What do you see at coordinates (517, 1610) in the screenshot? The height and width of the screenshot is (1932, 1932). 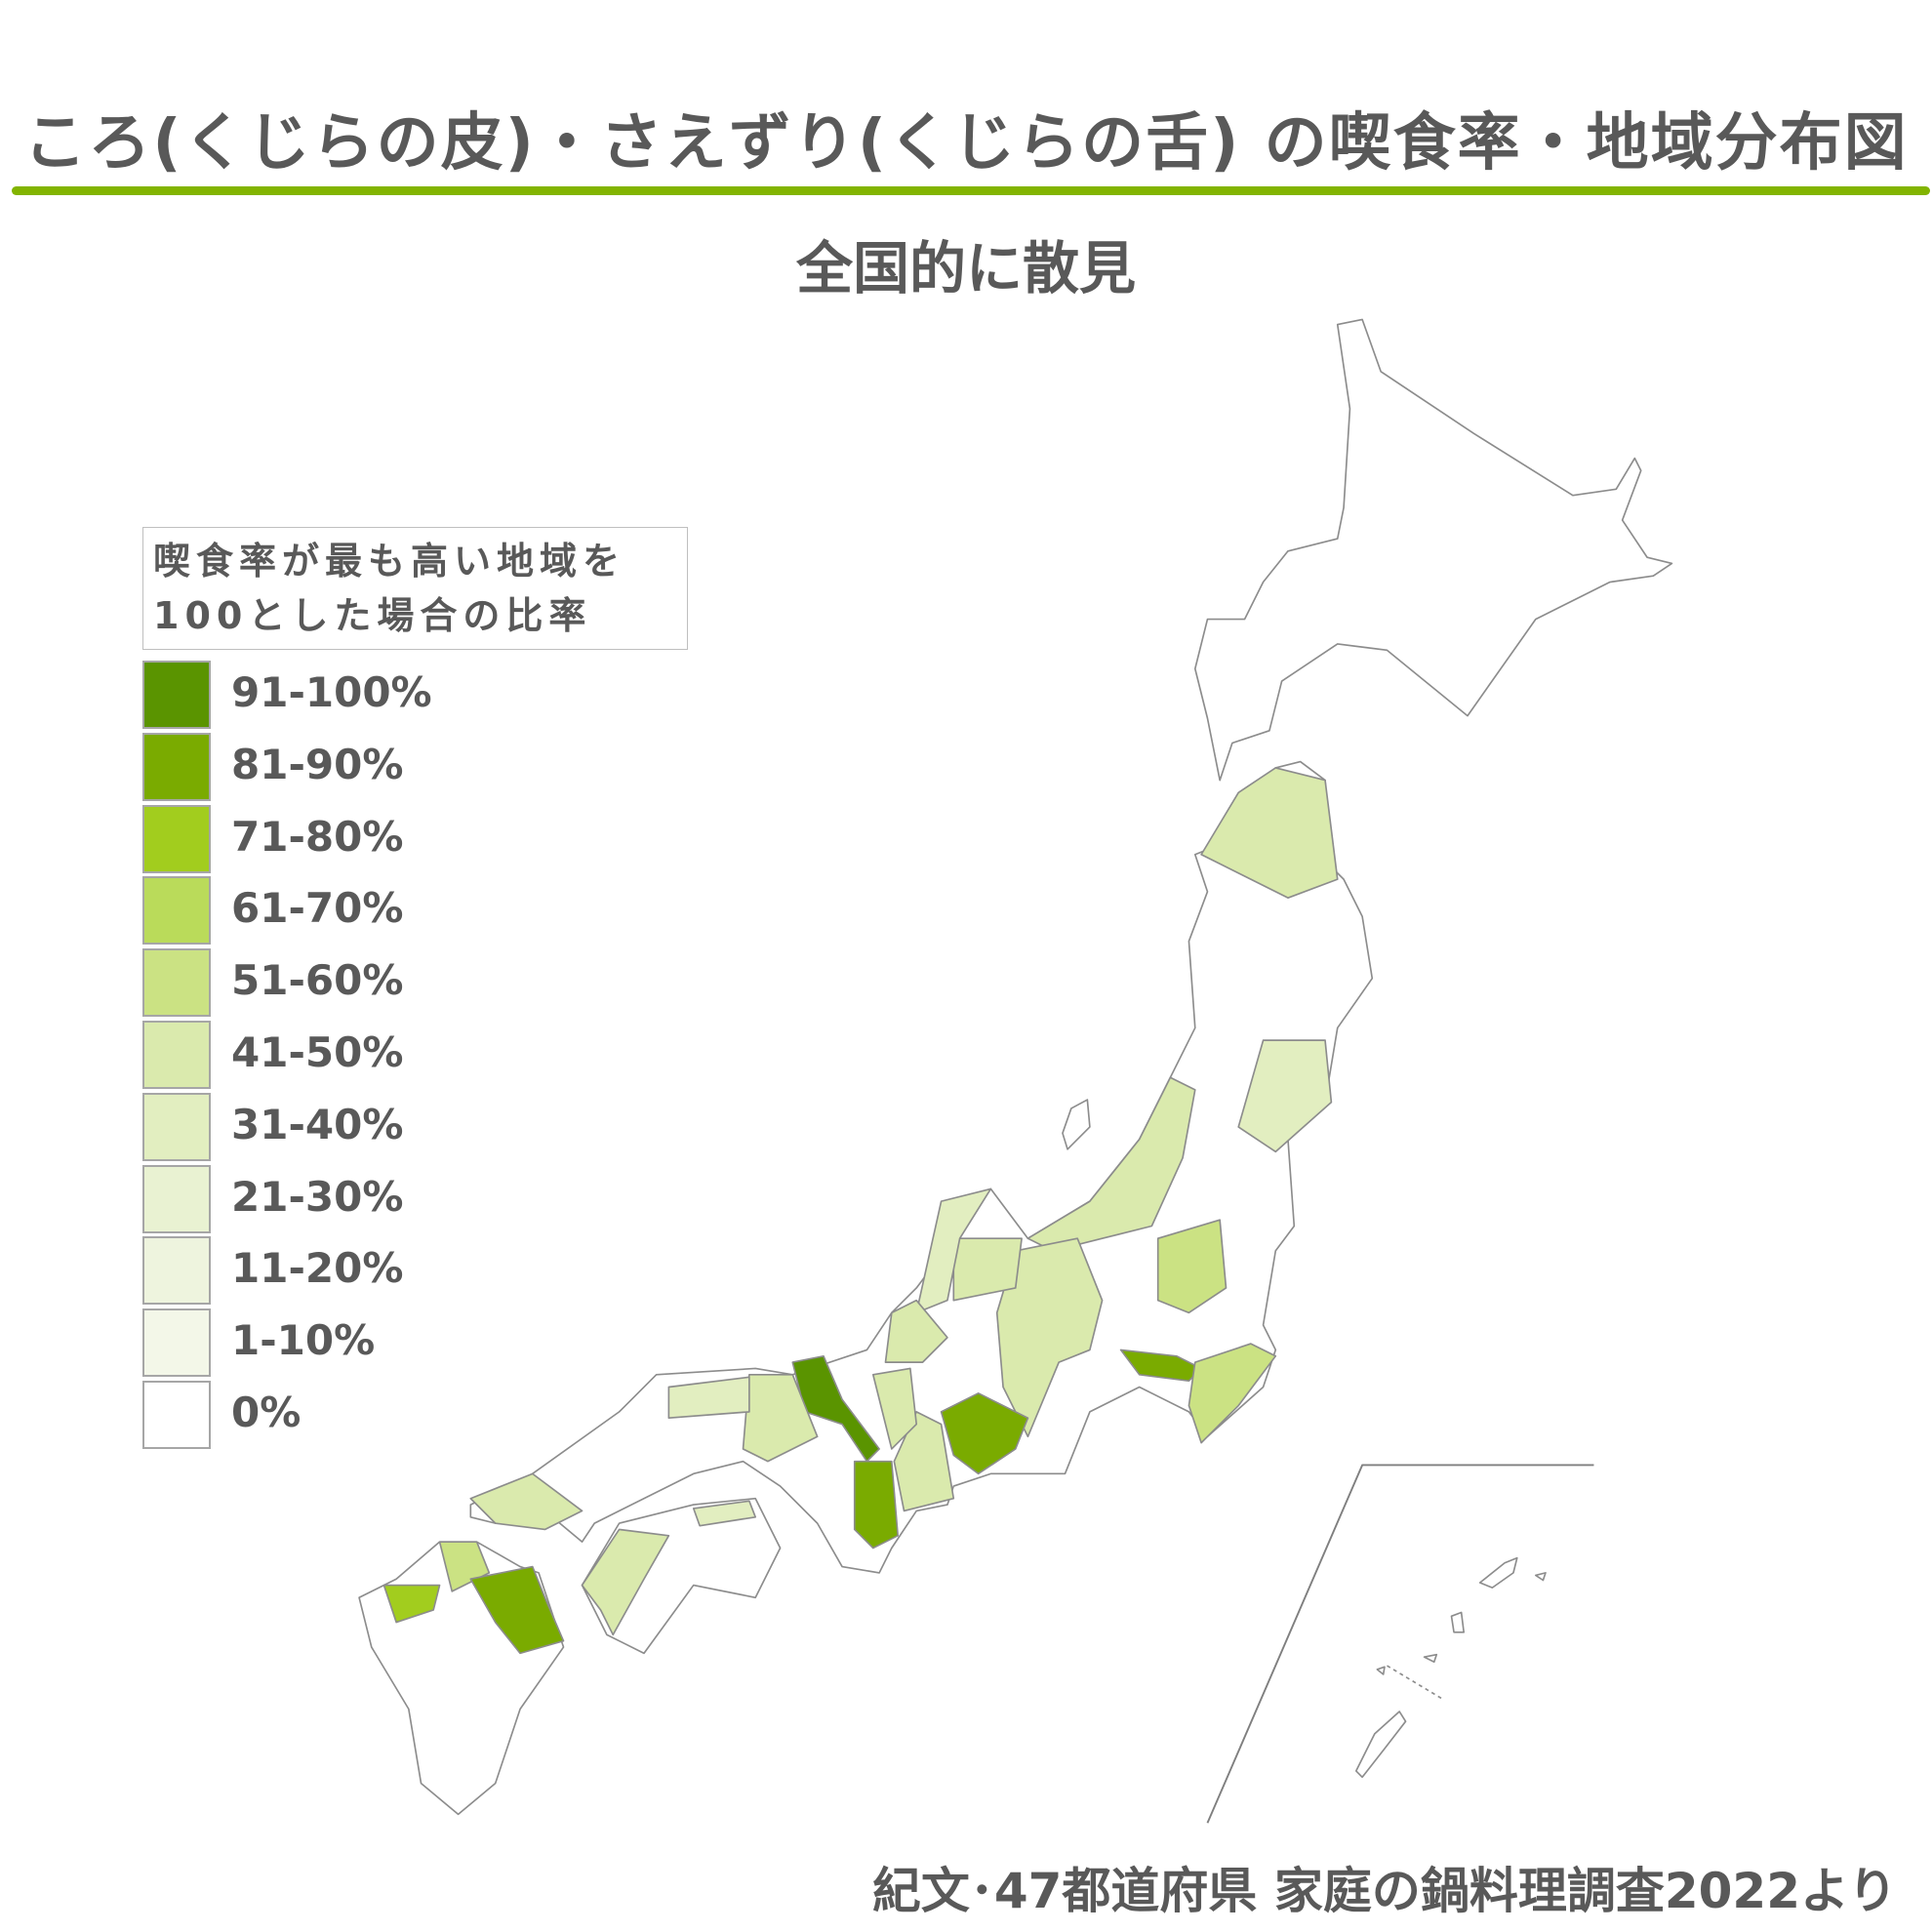 I see `prefecture-oita` at bounding box center [517, 1610].